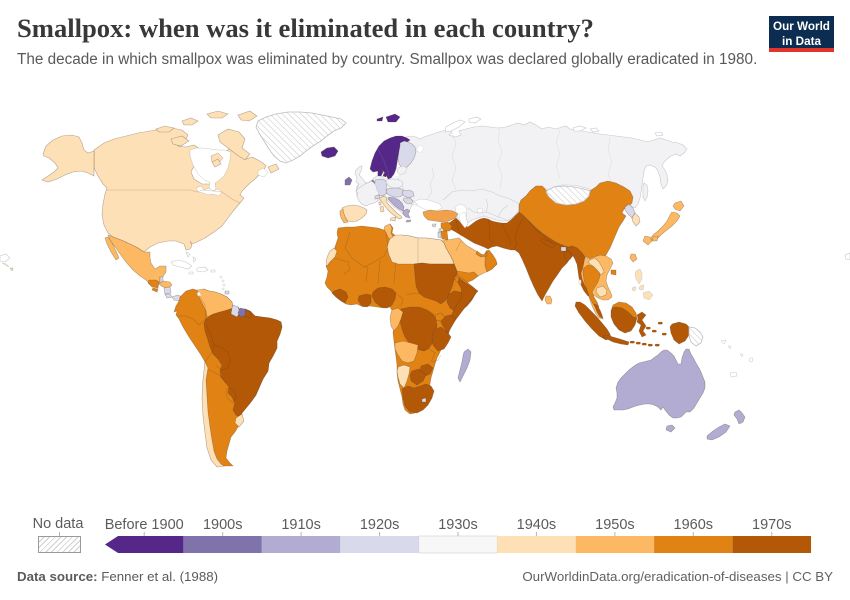 The height and width of the screenshot is (600, 850). What do you see at coordinates (458, 525) in the screenshot?
I see `svg-text: 1930s` at bounding box center [458, 525].